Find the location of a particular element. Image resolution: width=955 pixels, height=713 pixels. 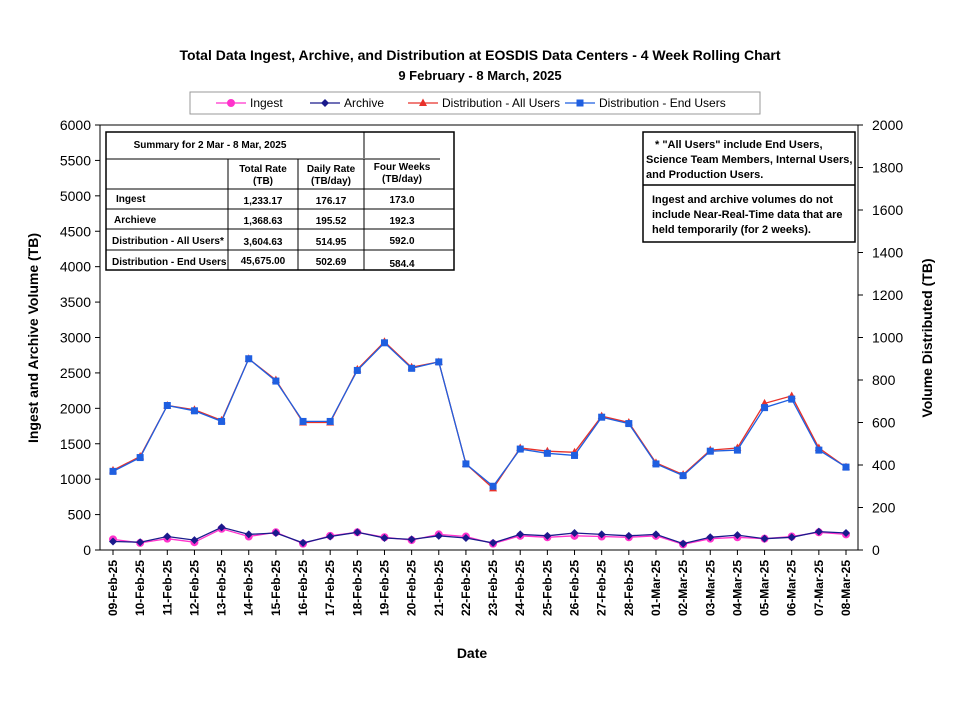

y-left-tick-label: 4000 is located at coordinates (75, 267).